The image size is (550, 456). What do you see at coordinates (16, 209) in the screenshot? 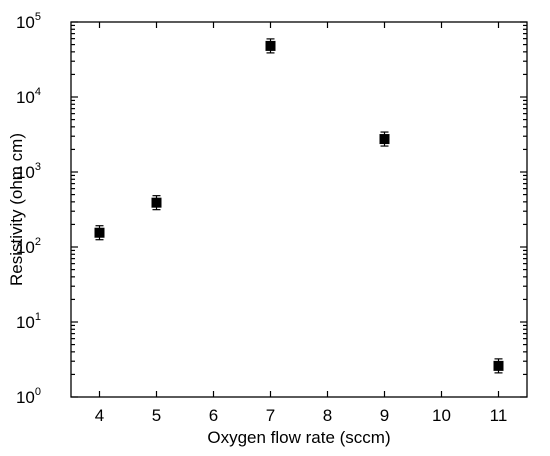
I see `y-axis-label: Resistivity (ohm cm)` at bounding box center [16, 209].